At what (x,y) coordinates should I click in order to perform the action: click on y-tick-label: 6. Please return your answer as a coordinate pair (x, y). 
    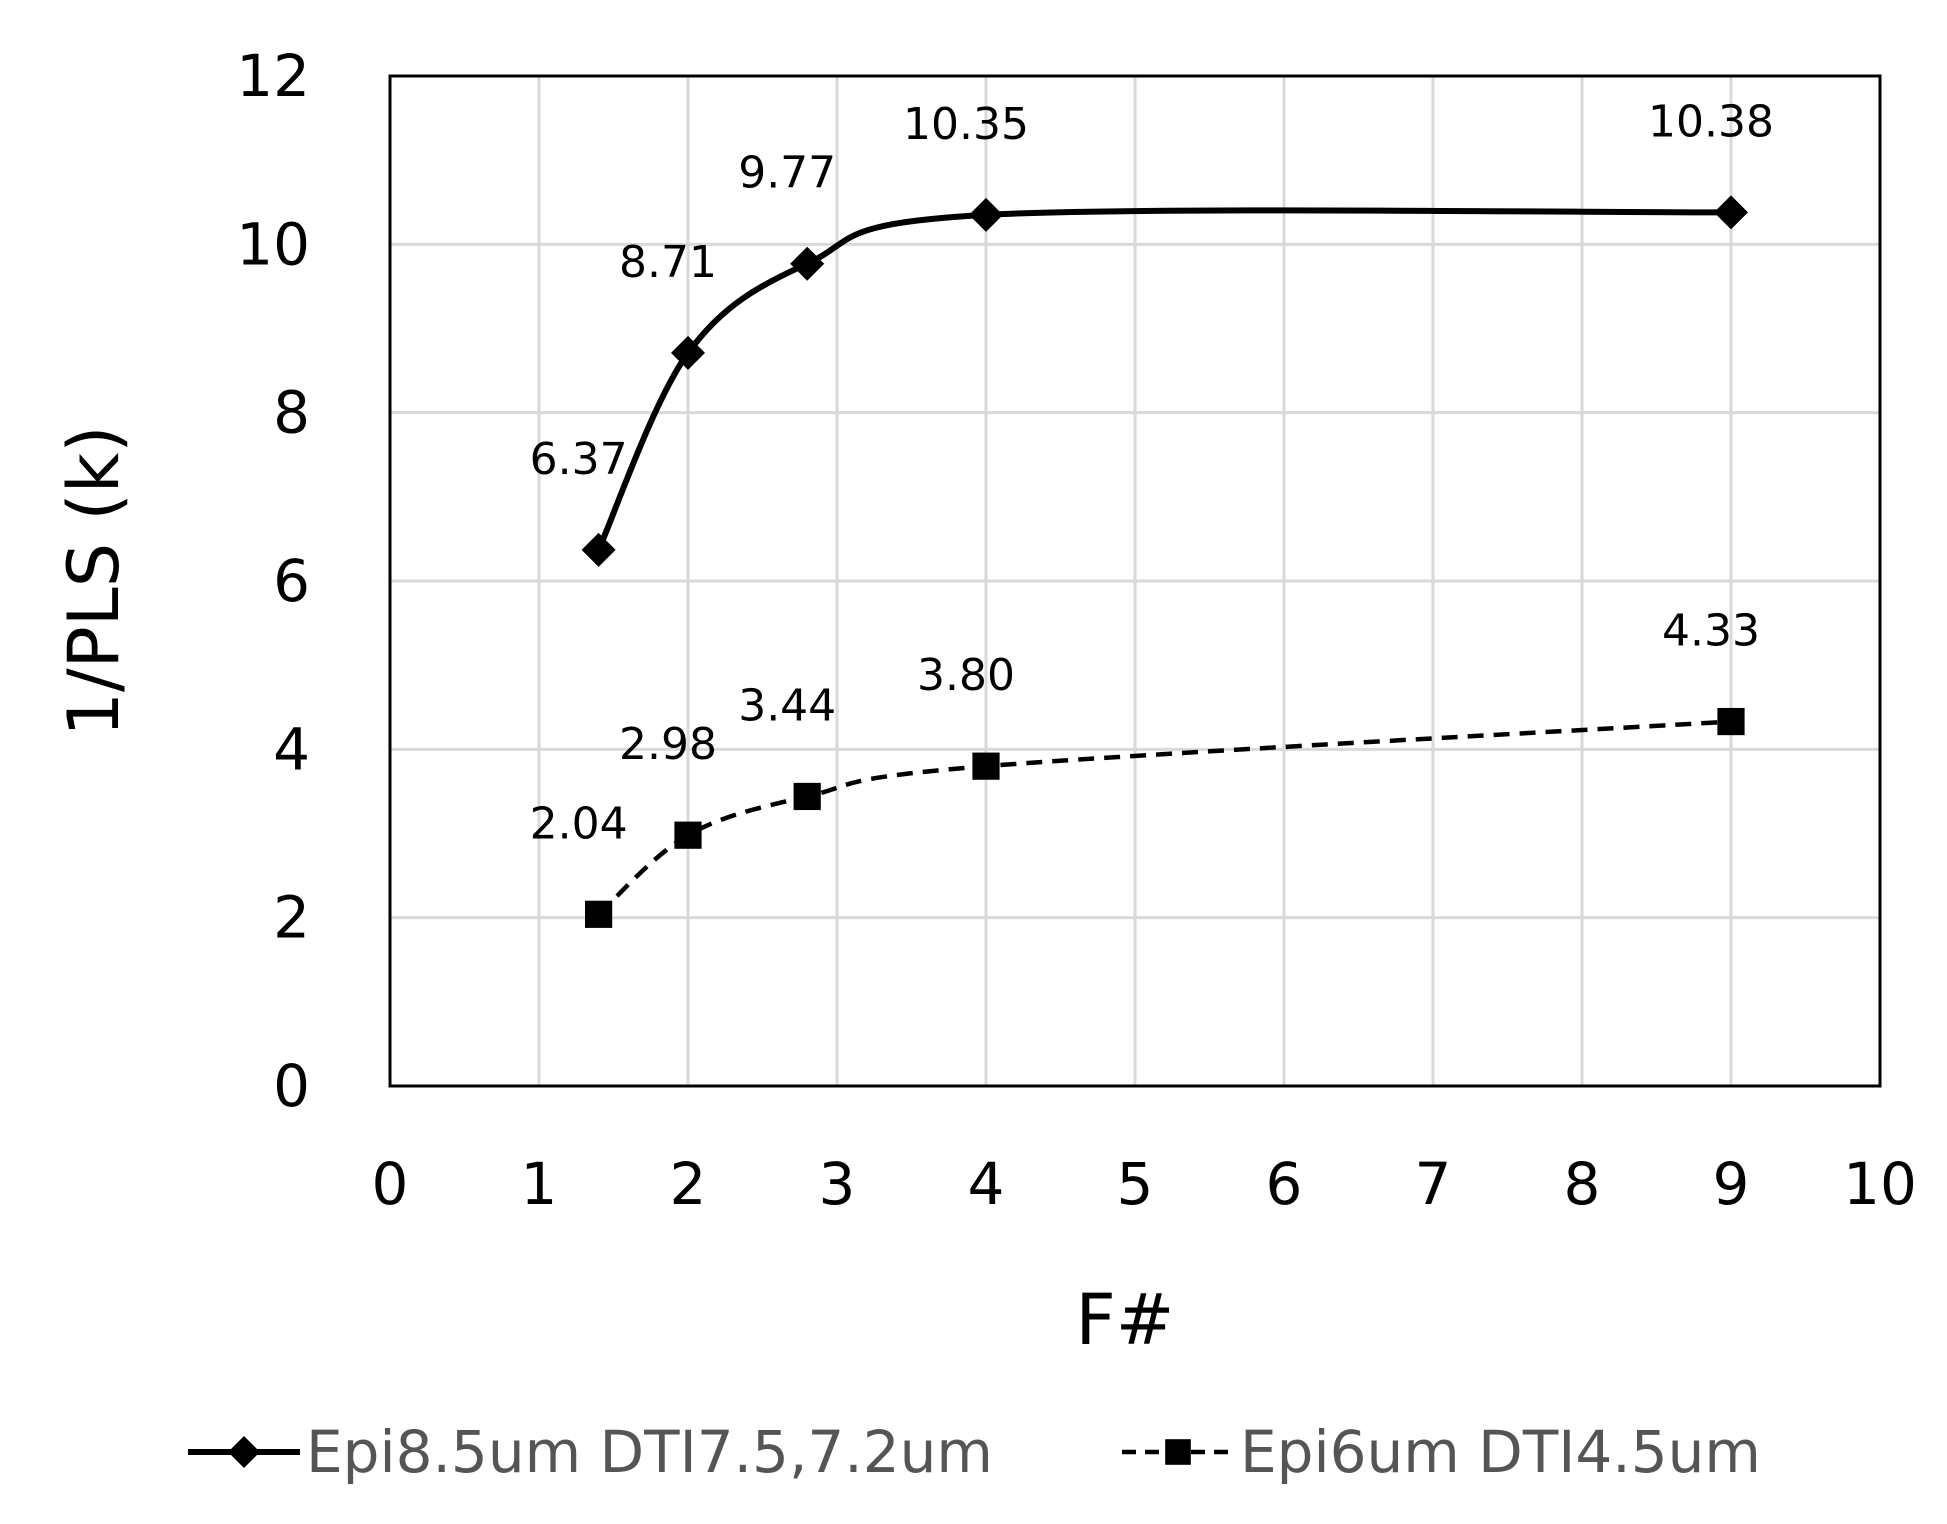
    Looking at the image, I should click on (291, 581).